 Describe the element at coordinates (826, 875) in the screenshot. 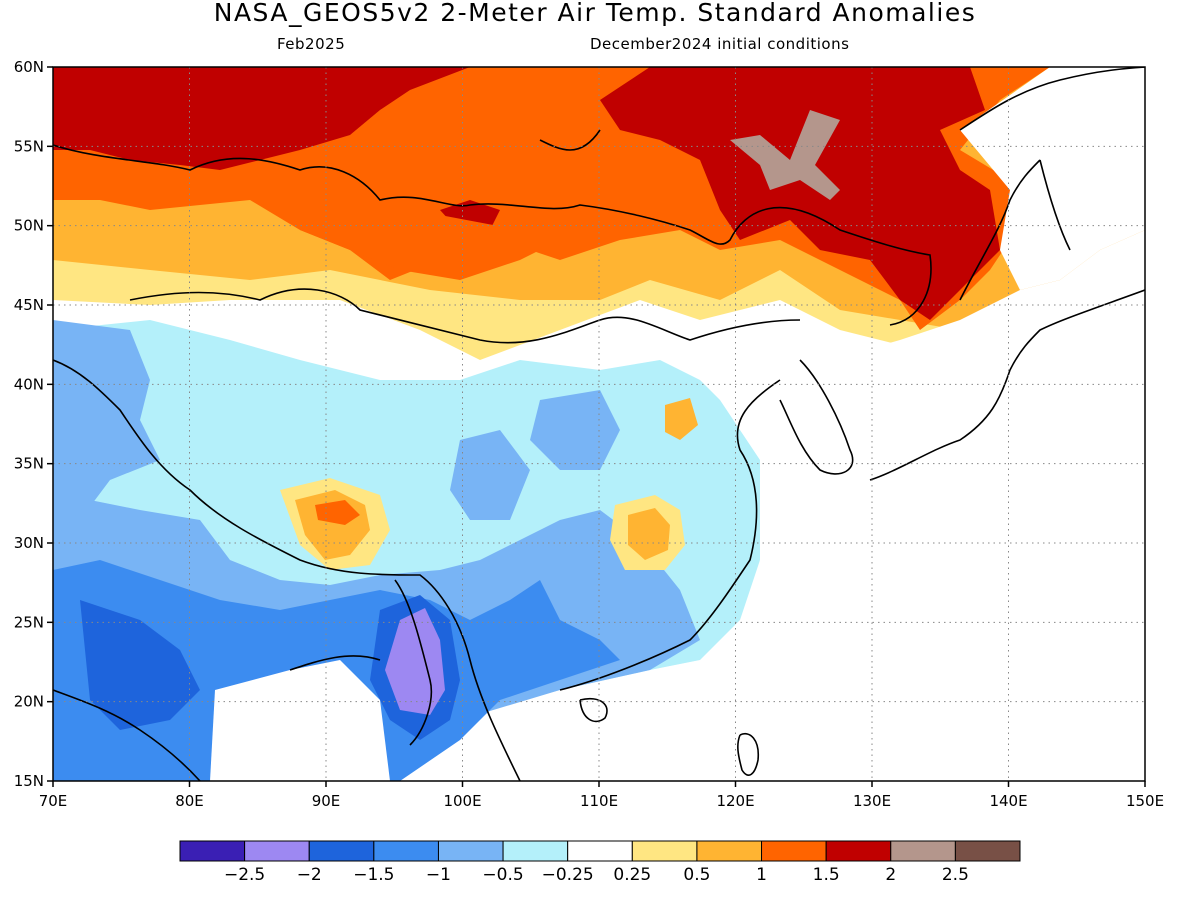

I see `colorbar-label: 1.5` at that location.